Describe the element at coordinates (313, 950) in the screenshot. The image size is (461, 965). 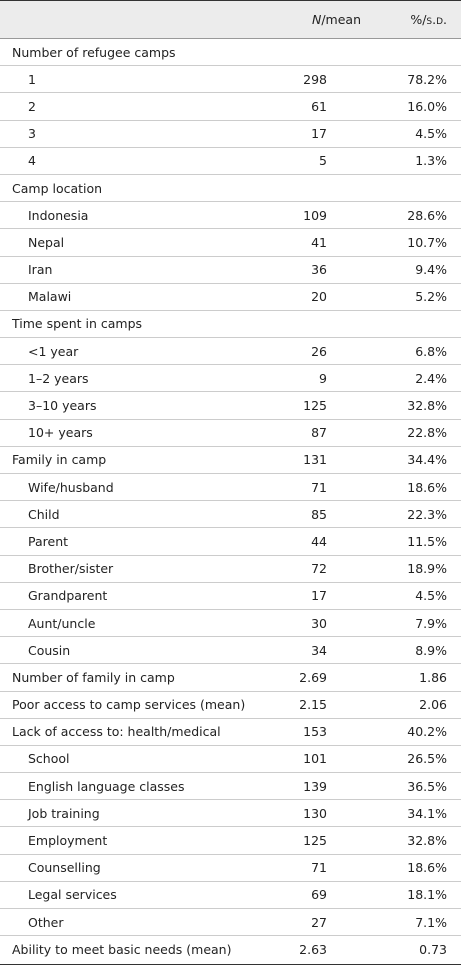
I see `n-cell: 2.63` at that location.